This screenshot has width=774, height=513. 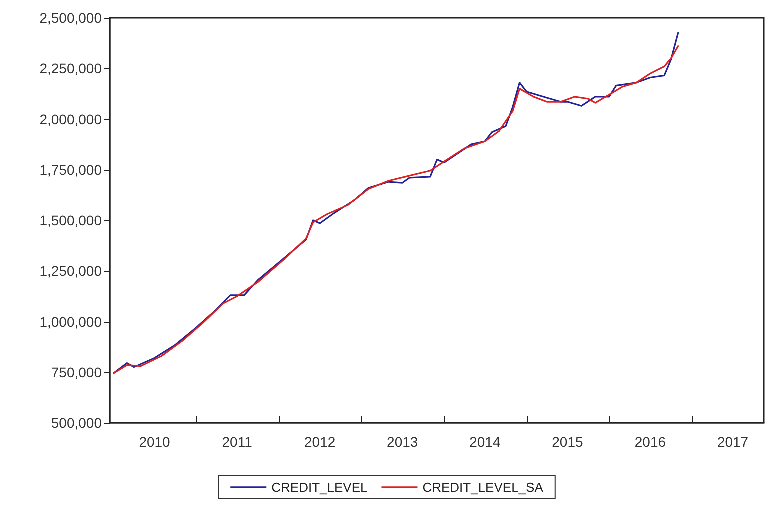 What do you see at coordinates (402, 442) in the screenshot?
I see `x-tick-label: 2013` at bounding box center [402, 442].